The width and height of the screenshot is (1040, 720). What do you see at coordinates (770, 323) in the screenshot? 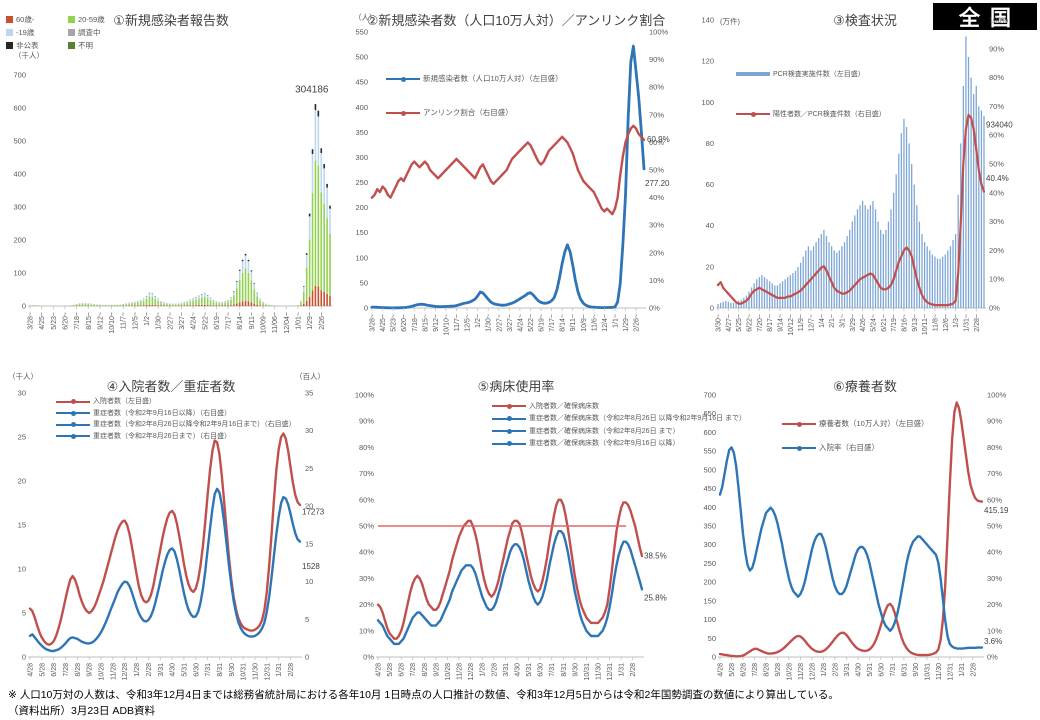
I see `x-axis-label: 8/17~` at bounding box center [770, 323].